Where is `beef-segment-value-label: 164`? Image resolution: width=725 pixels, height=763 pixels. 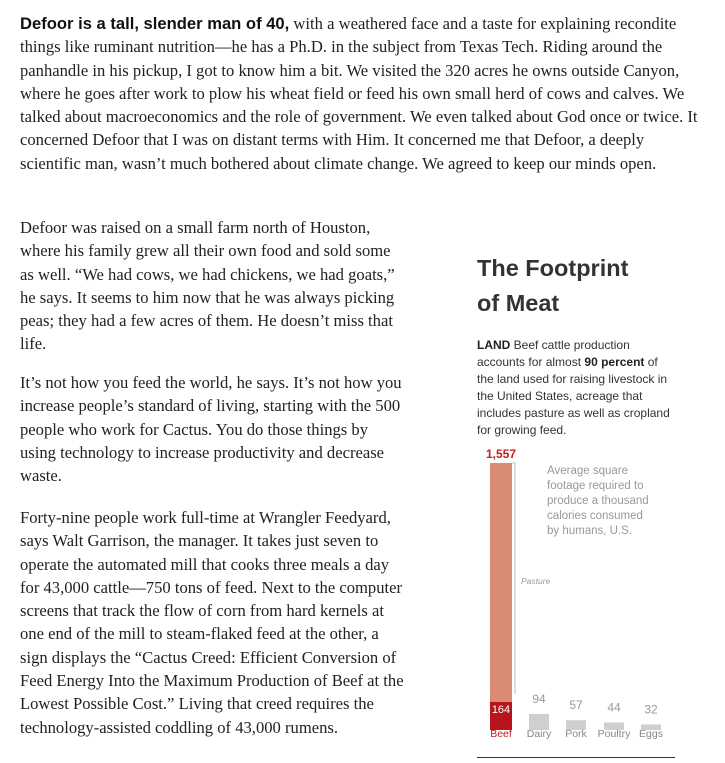
beef-segment-value-label: 164 is located at coordinates (501, 710).